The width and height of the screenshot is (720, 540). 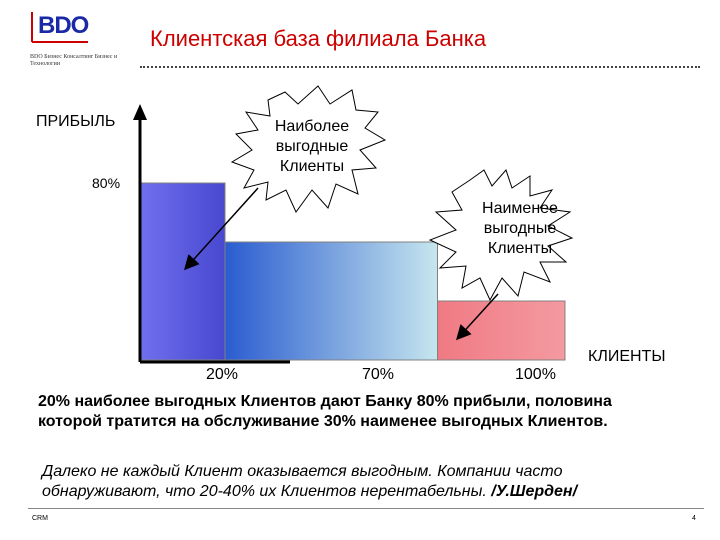 What do you see at coordinates (420, 67) in the screenshot?
I see `title-divider` at bounding box center [420, 67].